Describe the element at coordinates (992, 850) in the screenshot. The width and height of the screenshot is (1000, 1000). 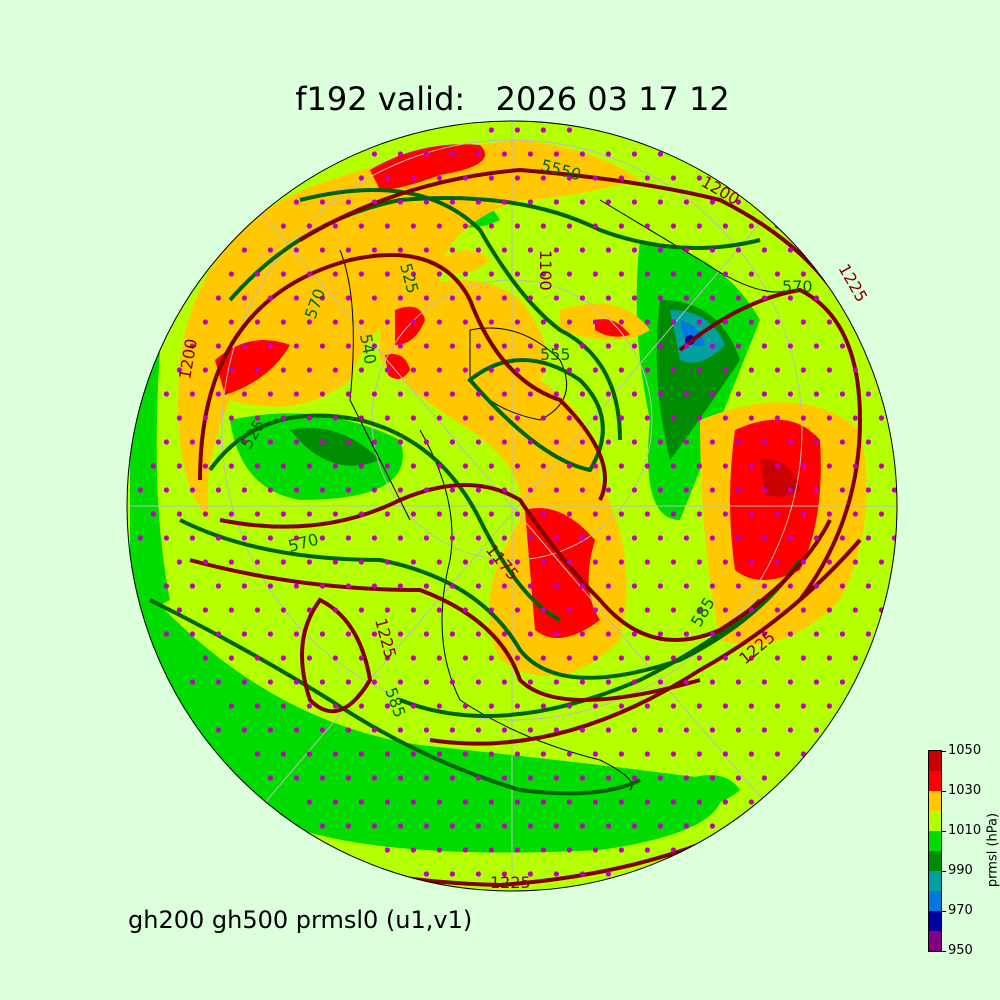
I see `colorbar-label: prmsl (hPa)` at that location.